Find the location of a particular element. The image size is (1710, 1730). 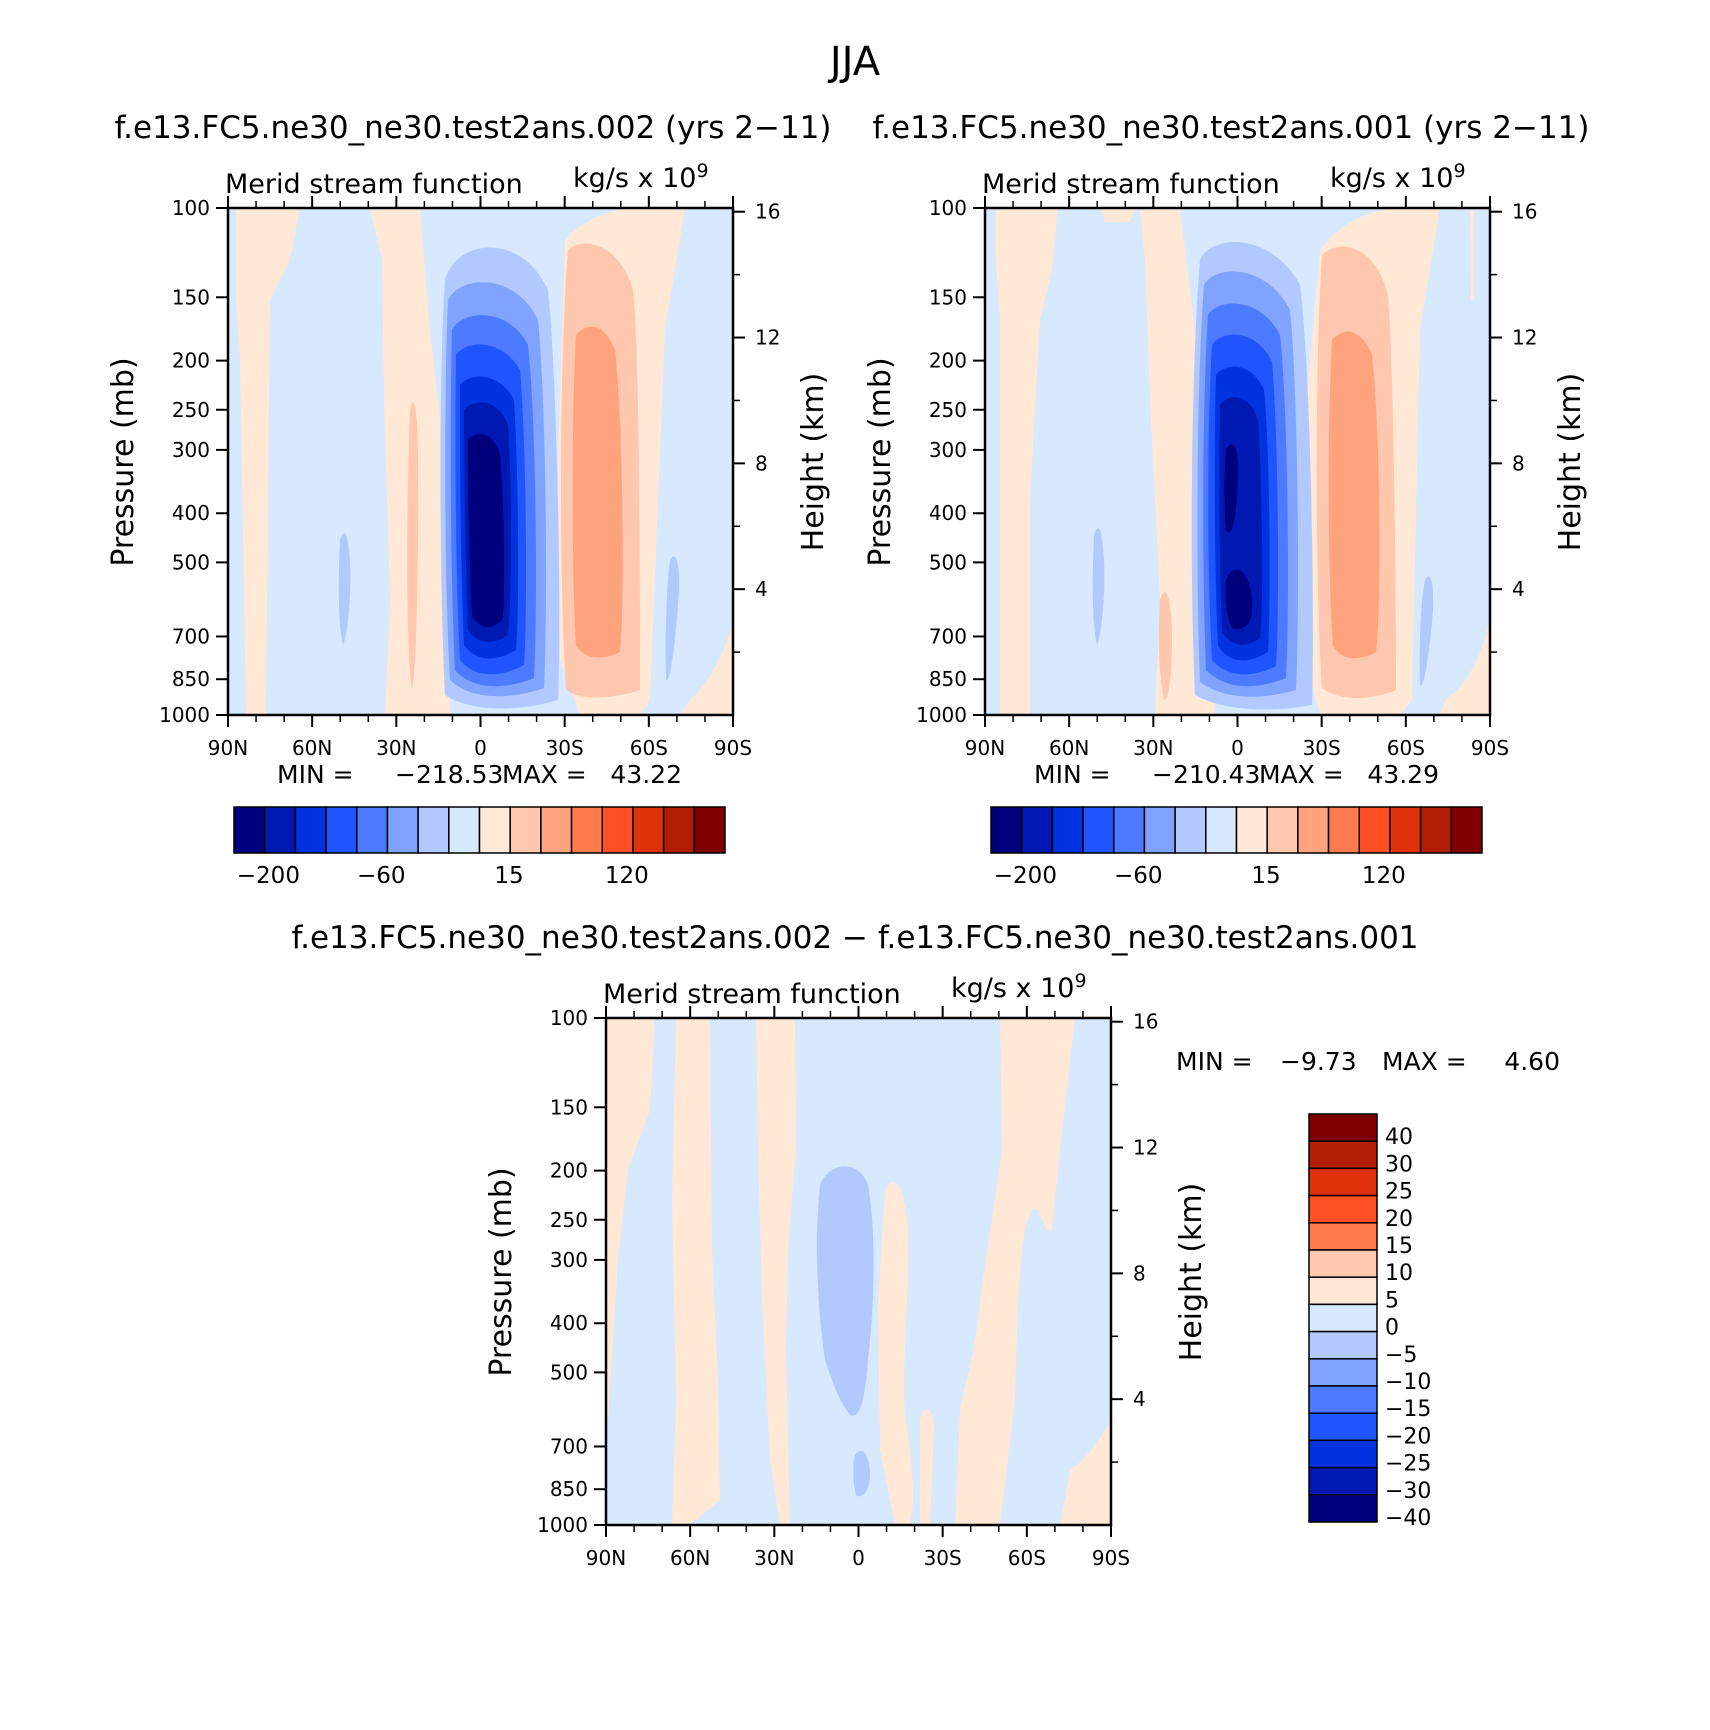

panel-b-neg-blob-nh is located at coordinates (1098, 586).